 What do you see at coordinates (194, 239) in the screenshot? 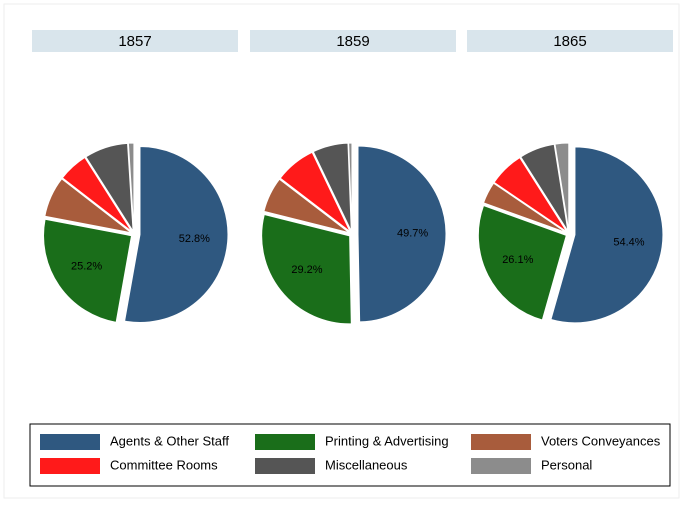
I see `data-label: 52.8%` at bounding box center [194, 239].